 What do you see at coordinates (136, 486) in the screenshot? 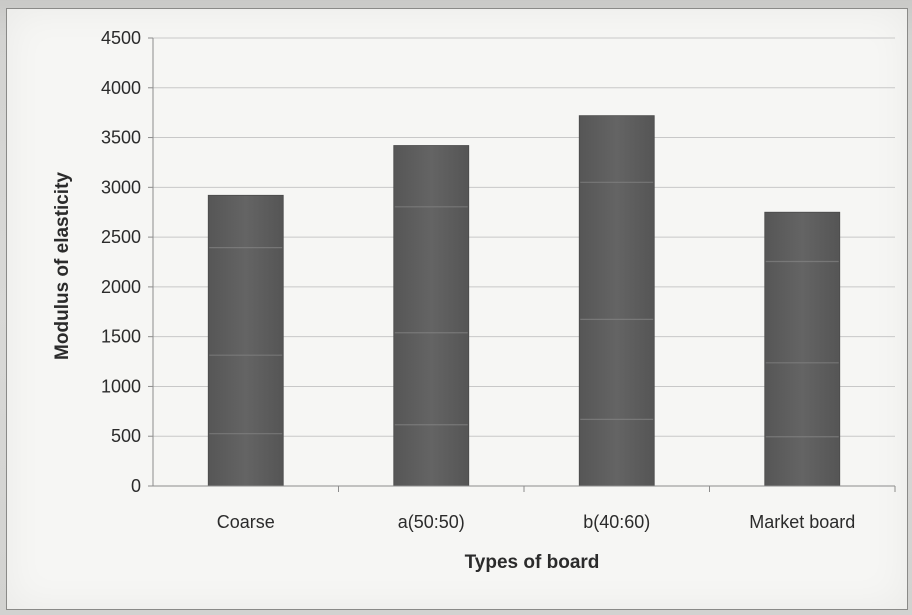
I see `y-tick-label: 0` at bounding box center [136, 486].